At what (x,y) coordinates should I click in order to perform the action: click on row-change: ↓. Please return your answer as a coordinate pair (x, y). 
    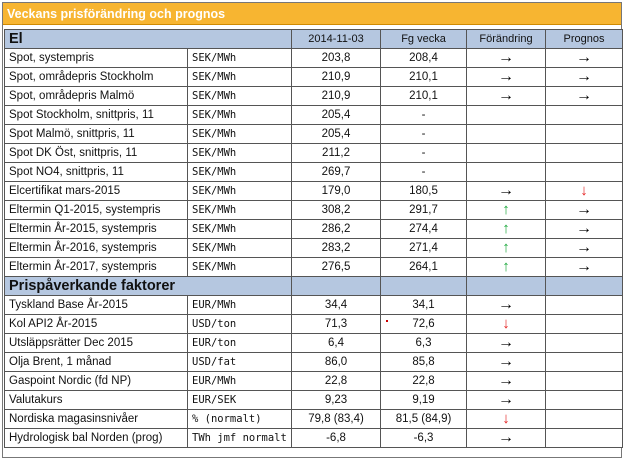
    Looking at the image, I should click on (506, 419).